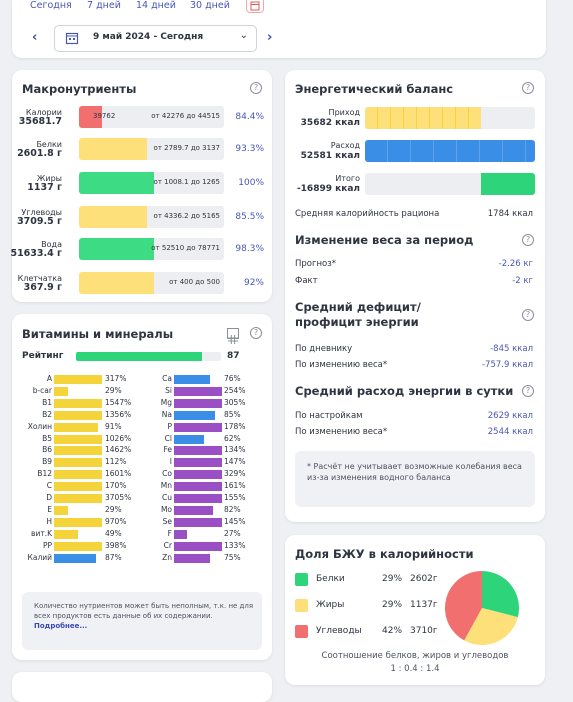 This screenshot has height=702, width=573. Describe the element at coordinates (98, 334) in the screenshot. I see `vitamins-title: Витамины и минералы` at that location.